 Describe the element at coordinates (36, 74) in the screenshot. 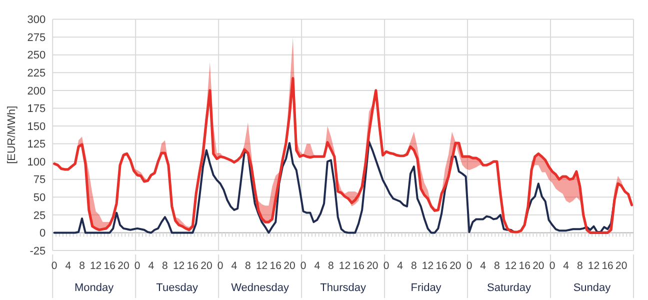

I see `y-tick-label: 225` at that location.